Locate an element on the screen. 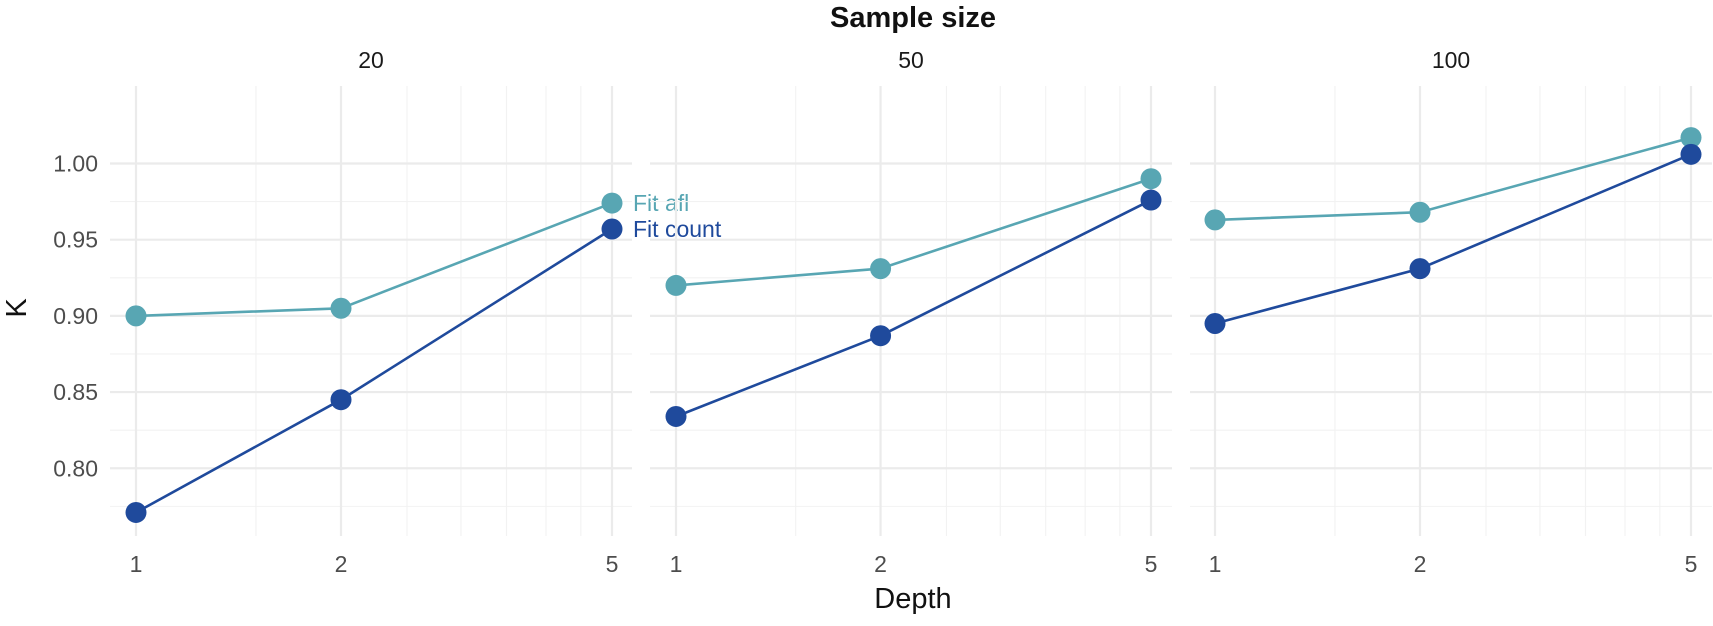 The image size is (1713, 626). y-axis-ticks: 0.80 0.85 0.90 0.95 1.00 is located at coordinates (75, 315).